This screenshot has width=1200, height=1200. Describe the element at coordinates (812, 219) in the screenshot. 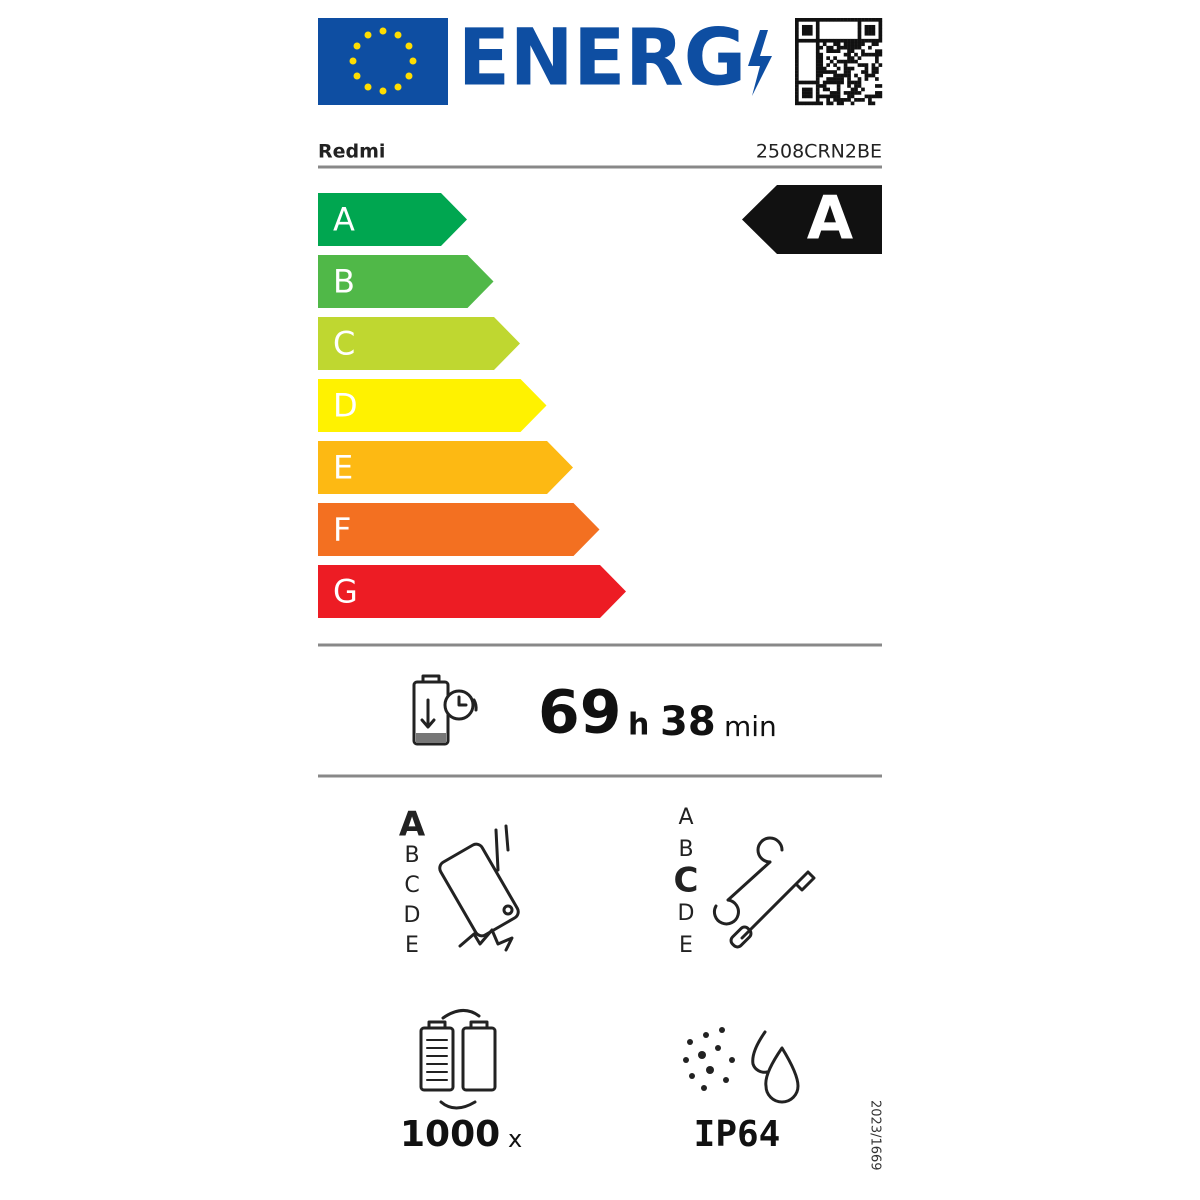

I see `rating-arrow` at that location.